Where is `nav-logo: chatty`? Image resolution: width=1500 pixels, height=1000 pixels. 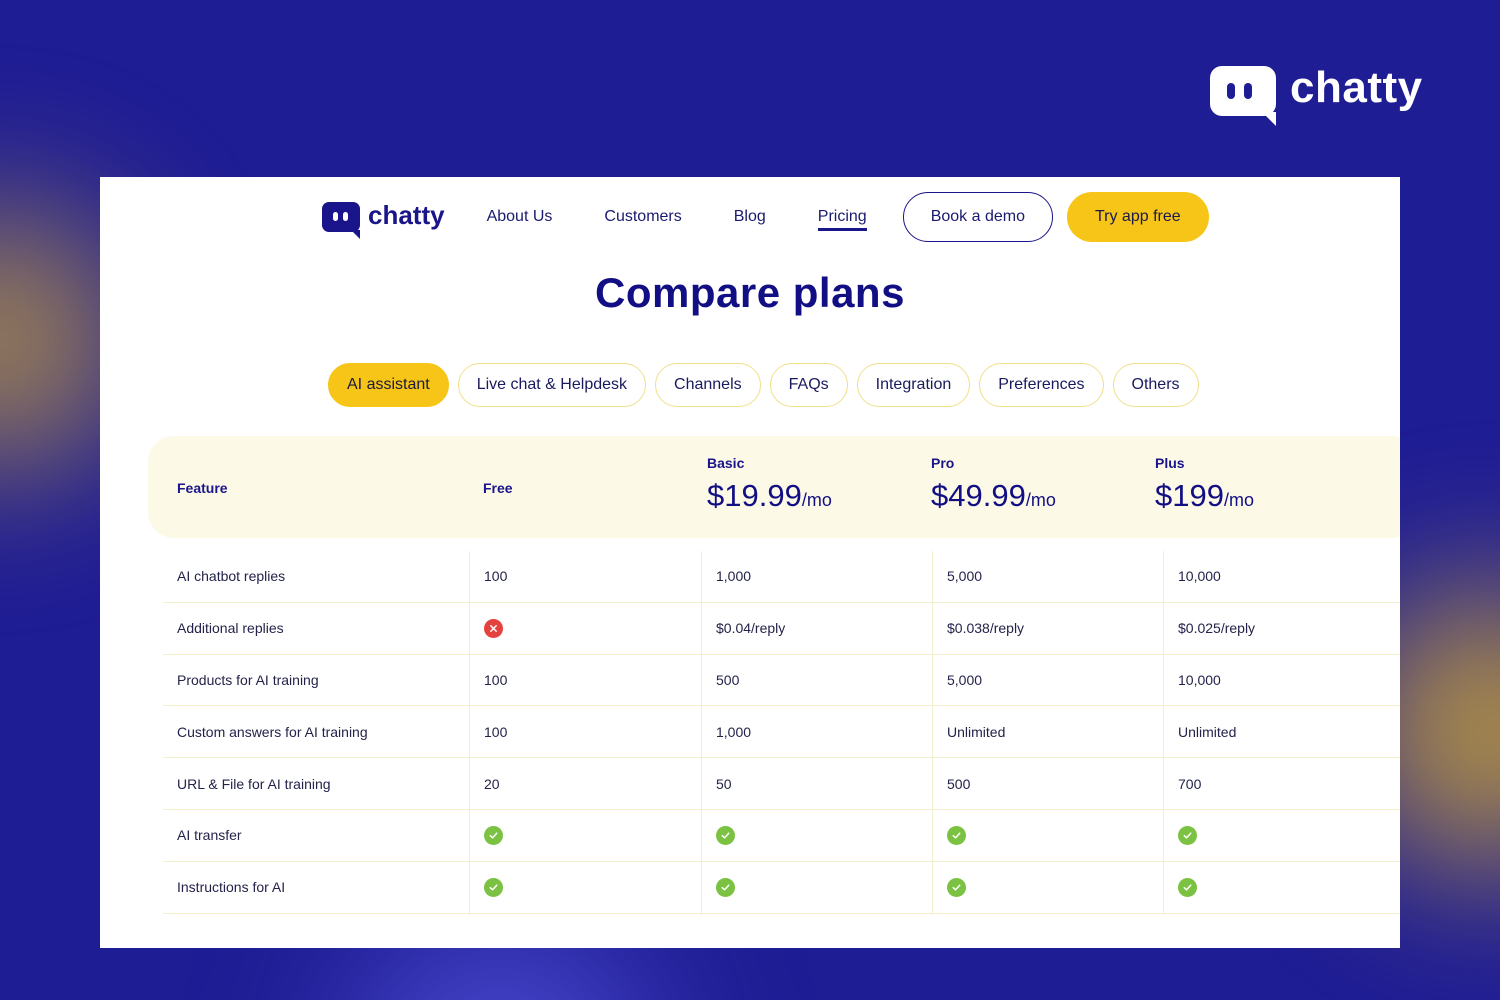 nav-logo: chatty is located at coordinates (383, 219).